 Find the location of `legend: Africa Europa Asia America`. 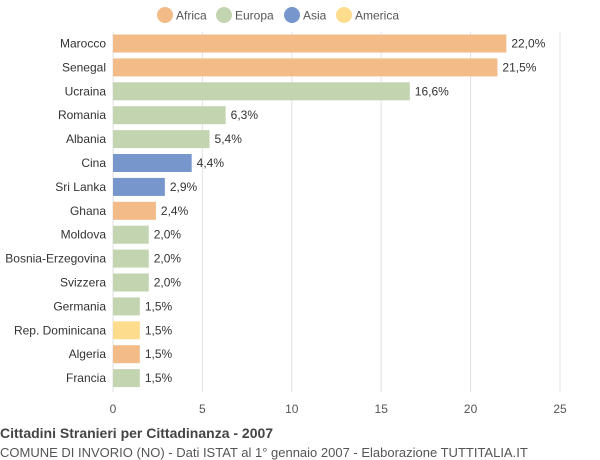

legend: Africa Europa Asia America is located at coordinates (278, 15).